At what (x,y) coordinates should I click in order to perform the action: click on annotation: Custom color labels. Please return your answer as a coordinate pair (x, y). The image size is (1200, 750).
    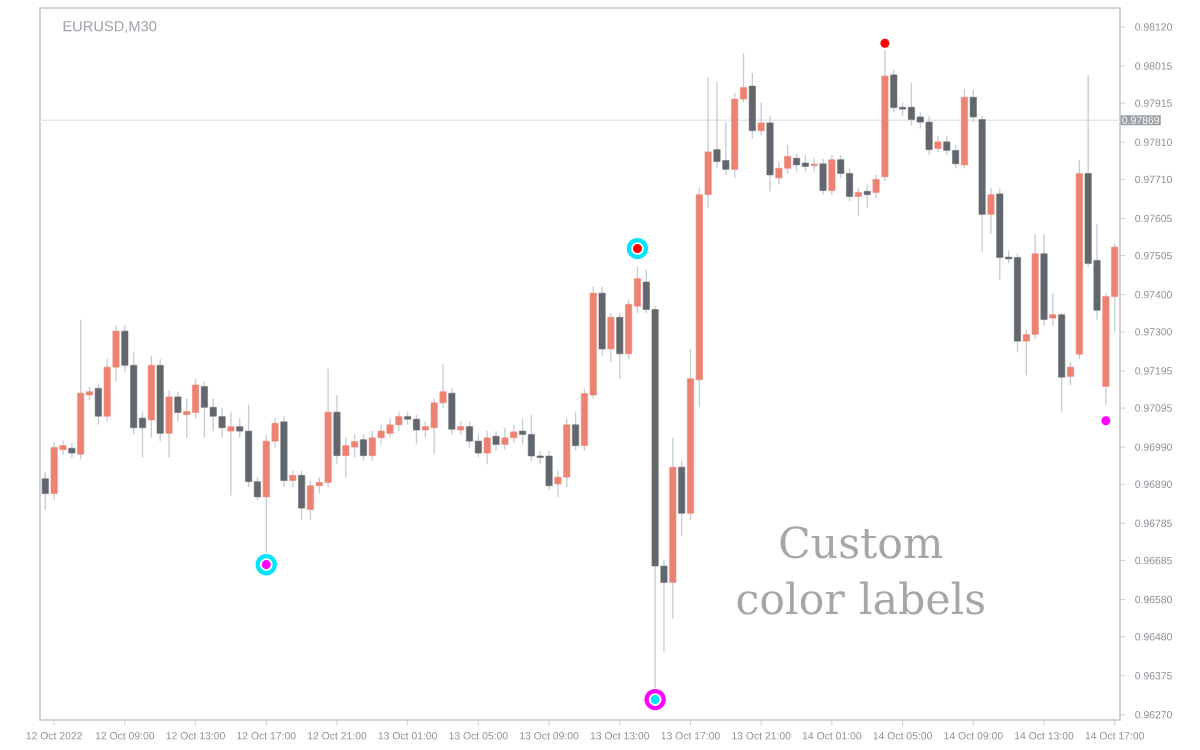
    Looking at the image, I should click on (860, 570).